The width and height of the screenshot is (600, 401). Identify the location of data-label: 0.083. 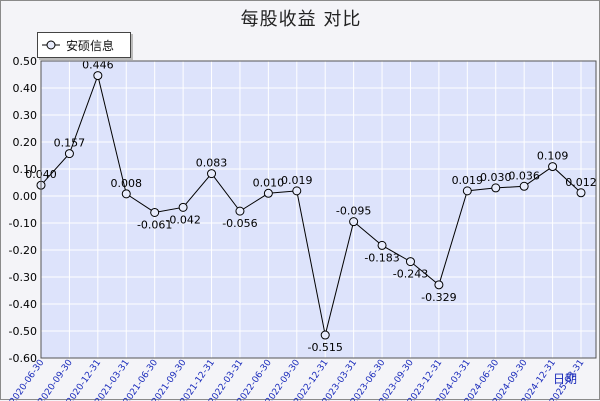
(212, 163).